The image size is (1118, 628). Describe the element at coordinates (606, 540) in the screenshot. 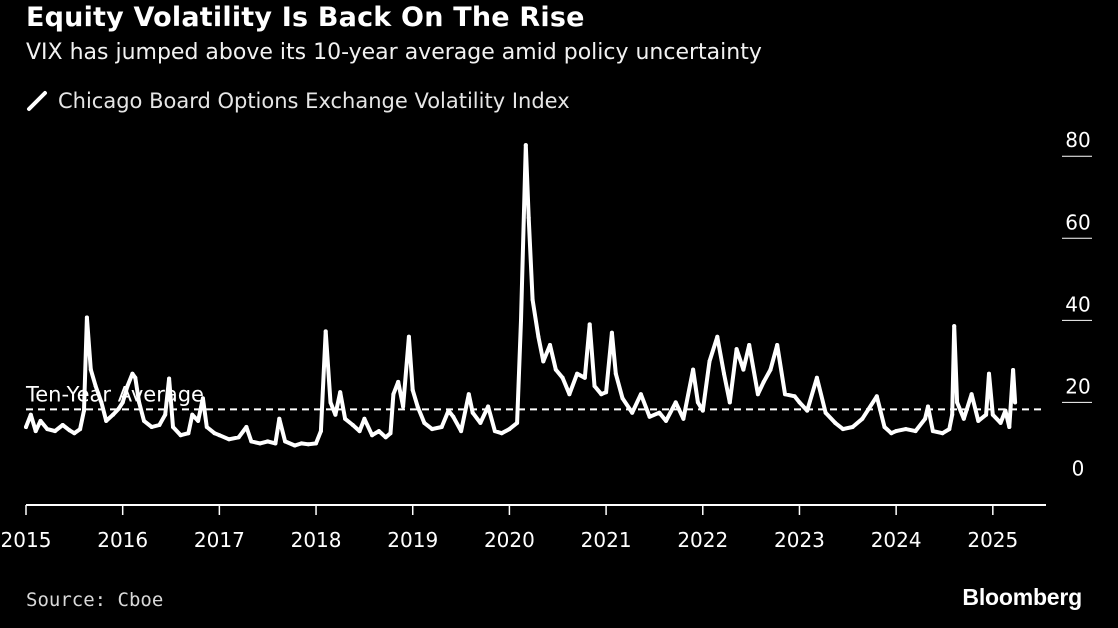

I see `x-tick-label: 2021` at that location.